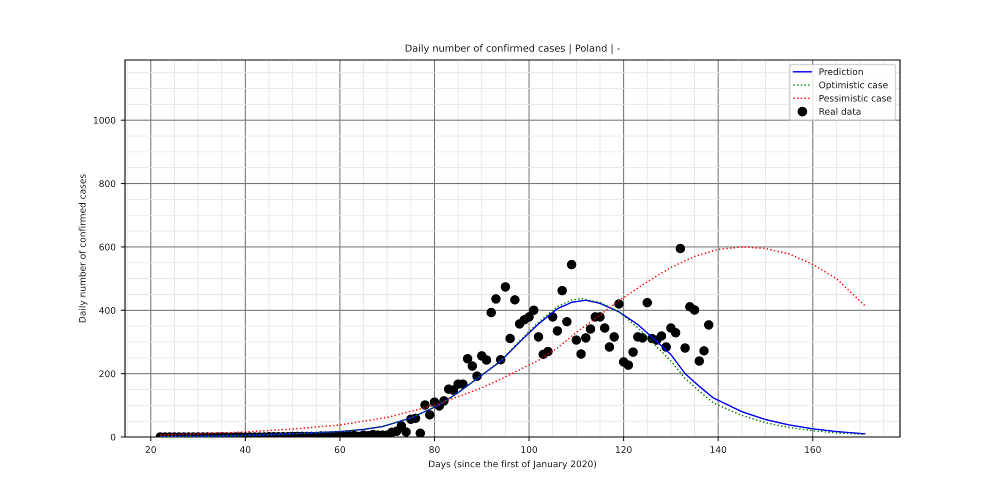 Image resolution: width=1000 pixels, height=500 pixels. Describe the element at coordinates (107, 310) in the screenshot. I see `y-tick-label: 400` at that location.